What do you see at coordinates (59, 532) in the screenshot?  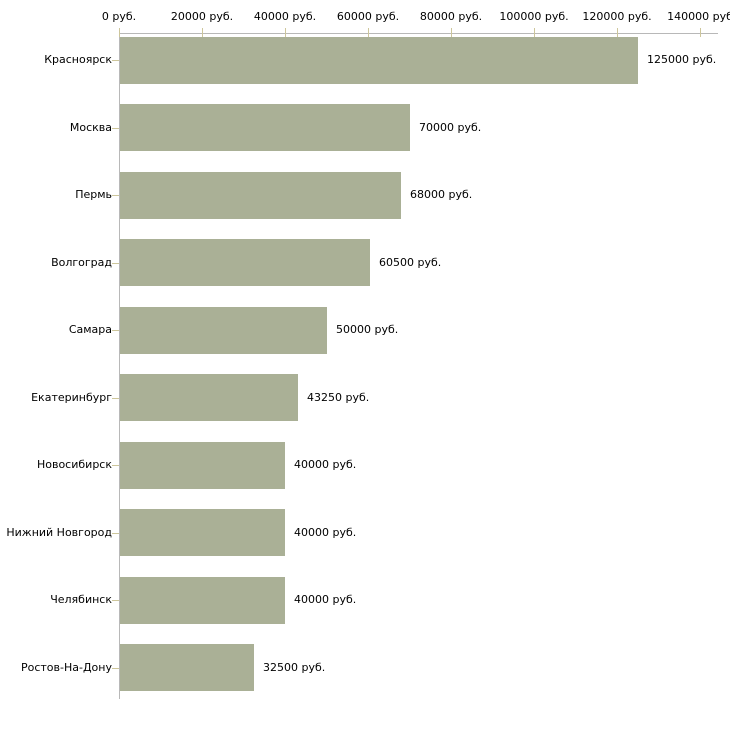 I see `category-label: Нижний Новгород` at bounding box center [59, 532].